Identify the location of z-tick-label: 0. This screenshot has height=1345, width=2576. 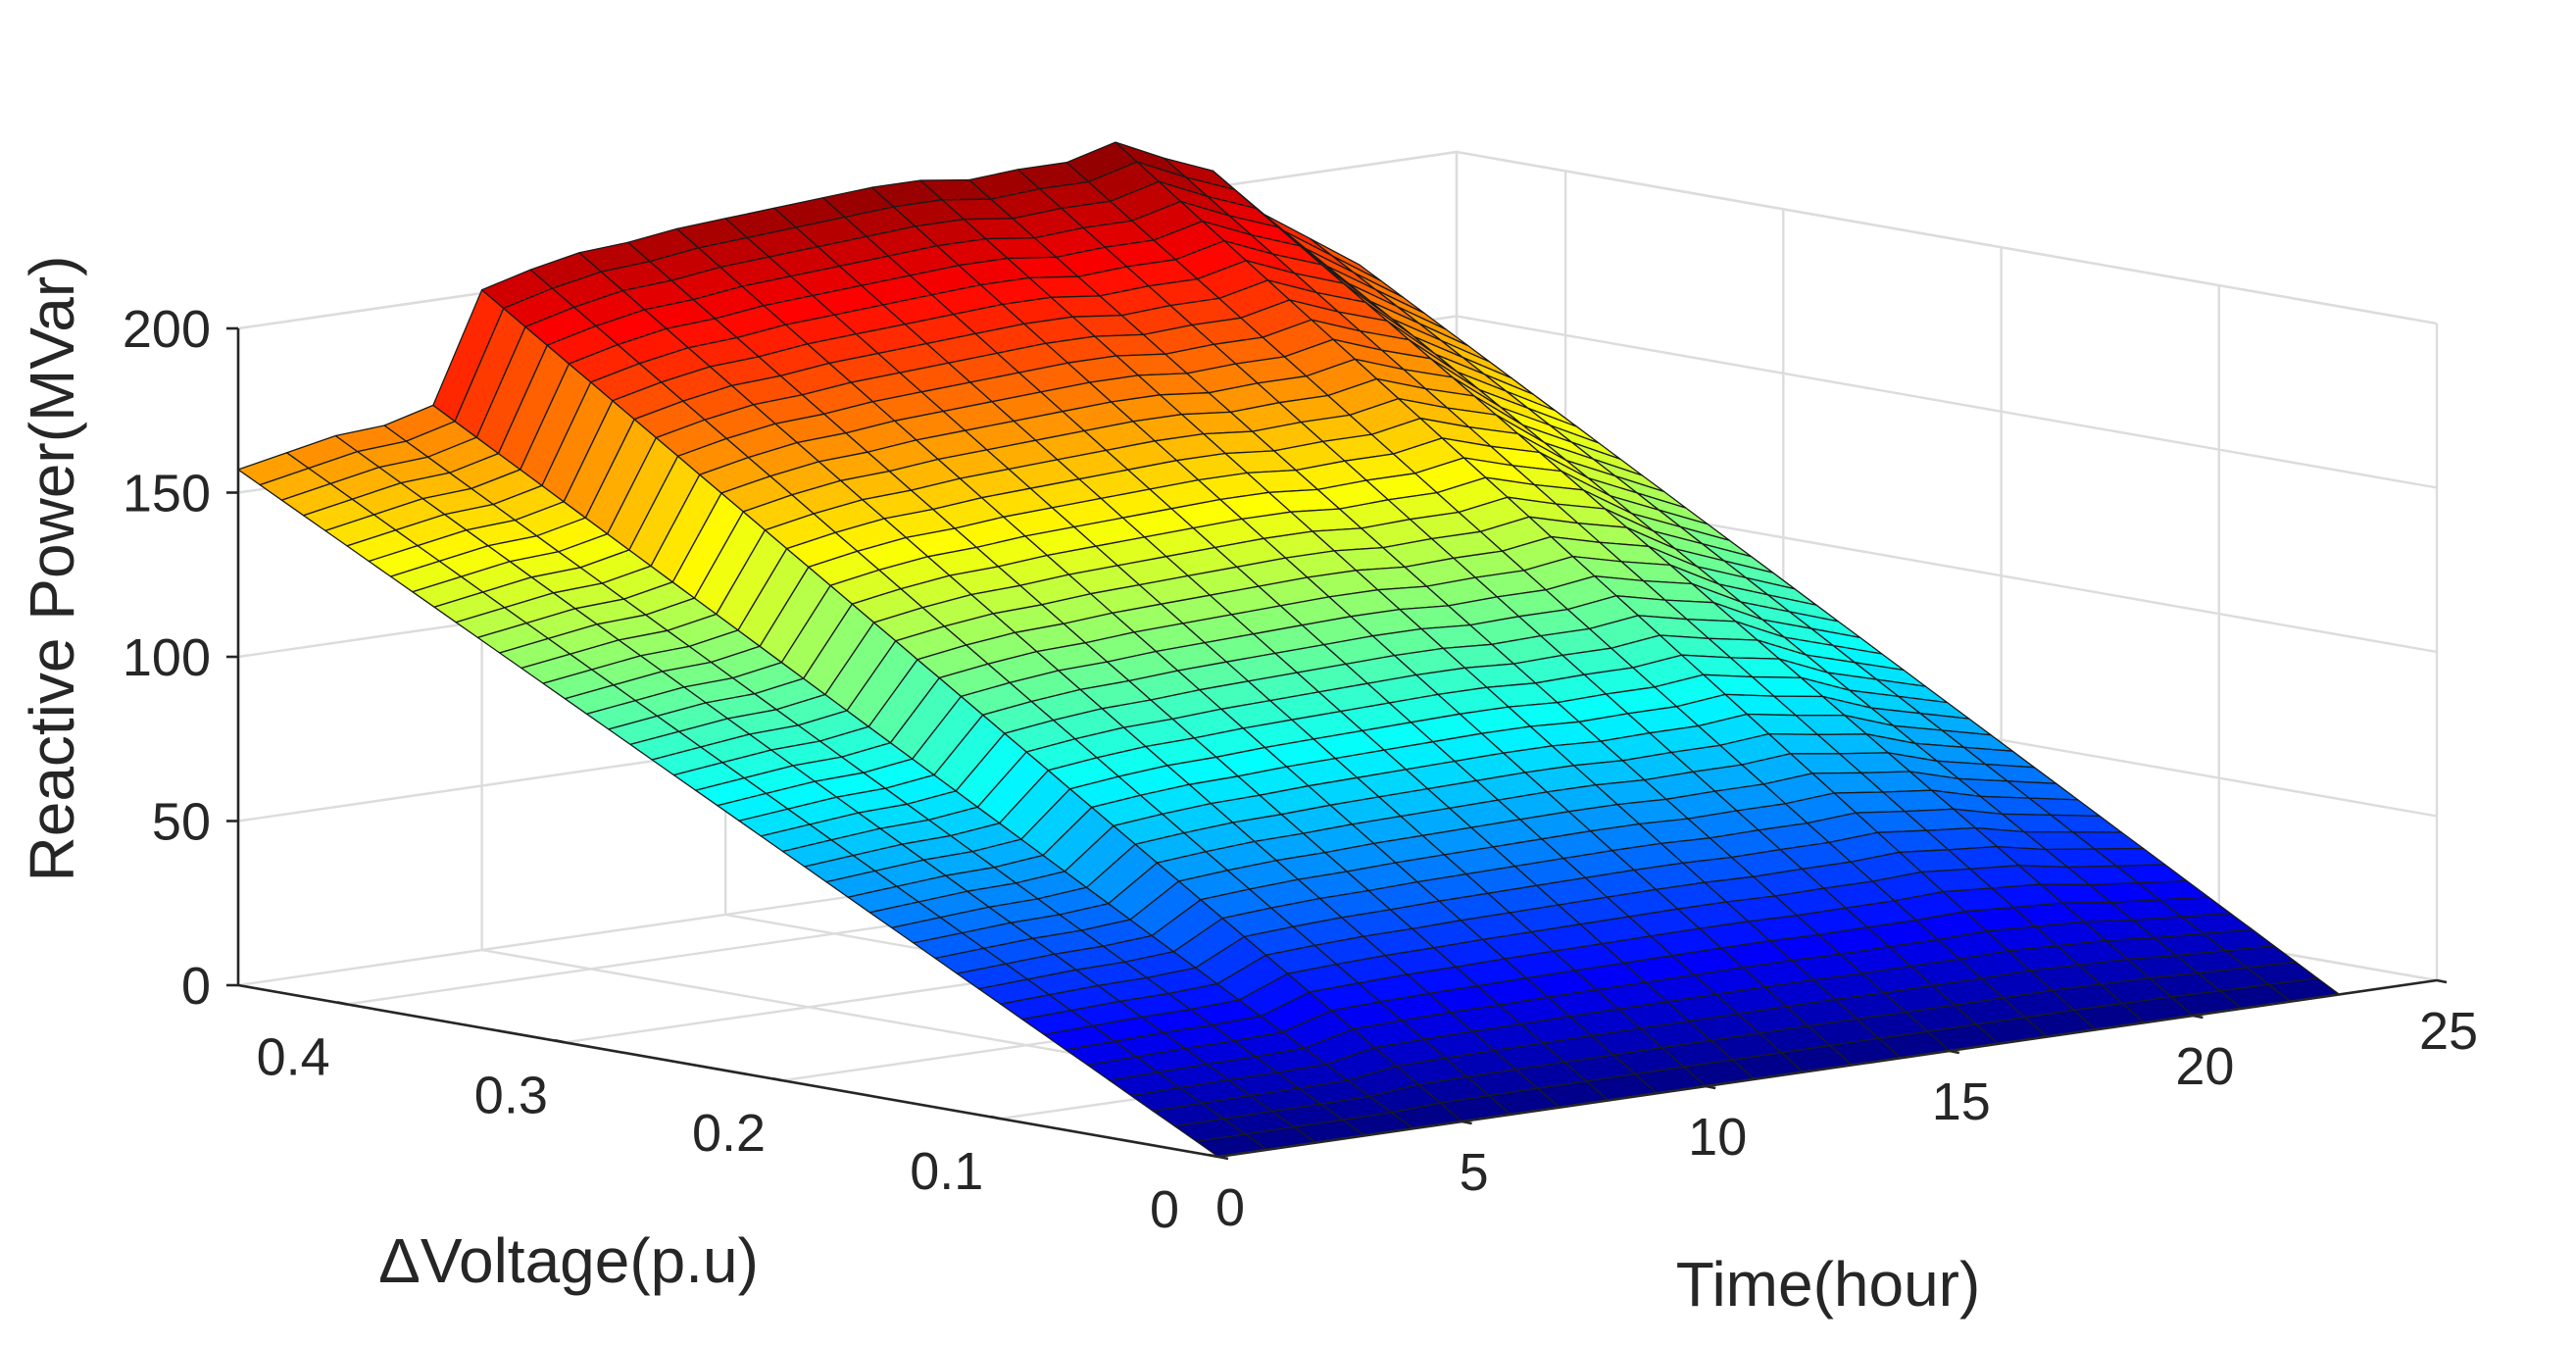
(196, 986).